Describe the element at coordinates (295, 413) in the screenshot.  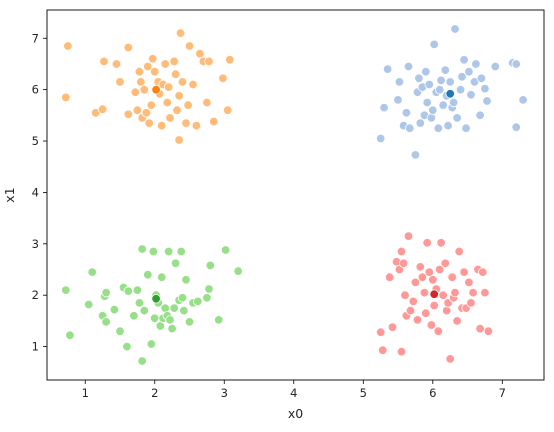
I see `x-axis-label: x0` at that location.